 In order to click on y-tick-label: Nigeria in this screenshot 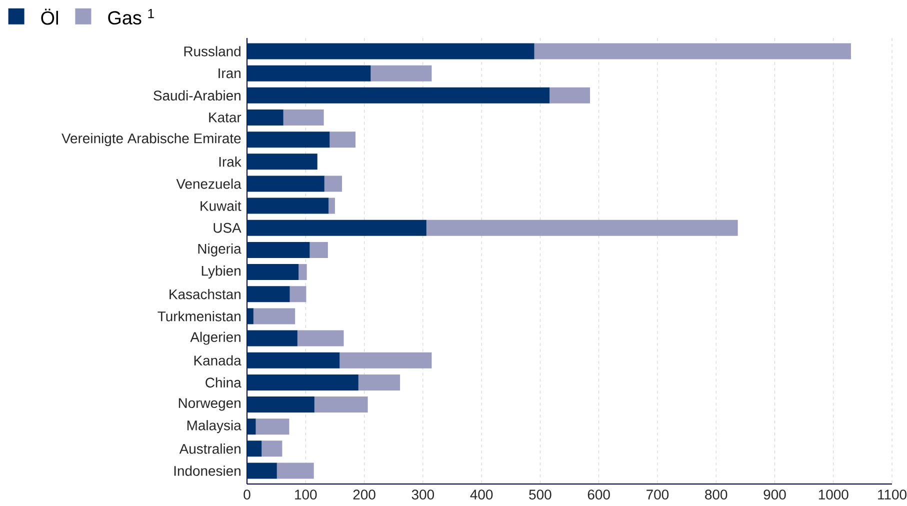, I will do `click(220, 249)`.